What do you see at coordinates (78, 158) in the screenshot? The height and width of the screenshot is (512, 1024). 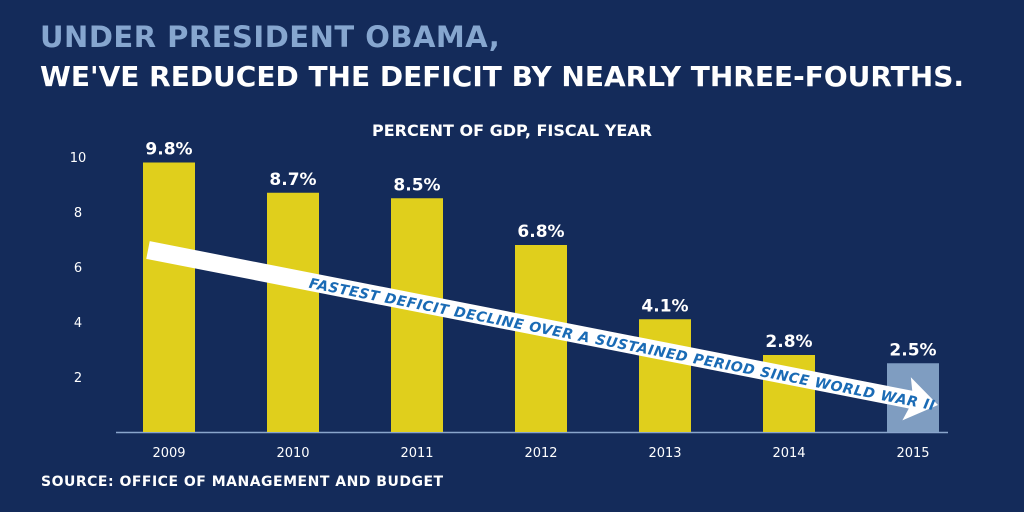 I see `y-tick-label: 10` at bounding box center [78, 158].